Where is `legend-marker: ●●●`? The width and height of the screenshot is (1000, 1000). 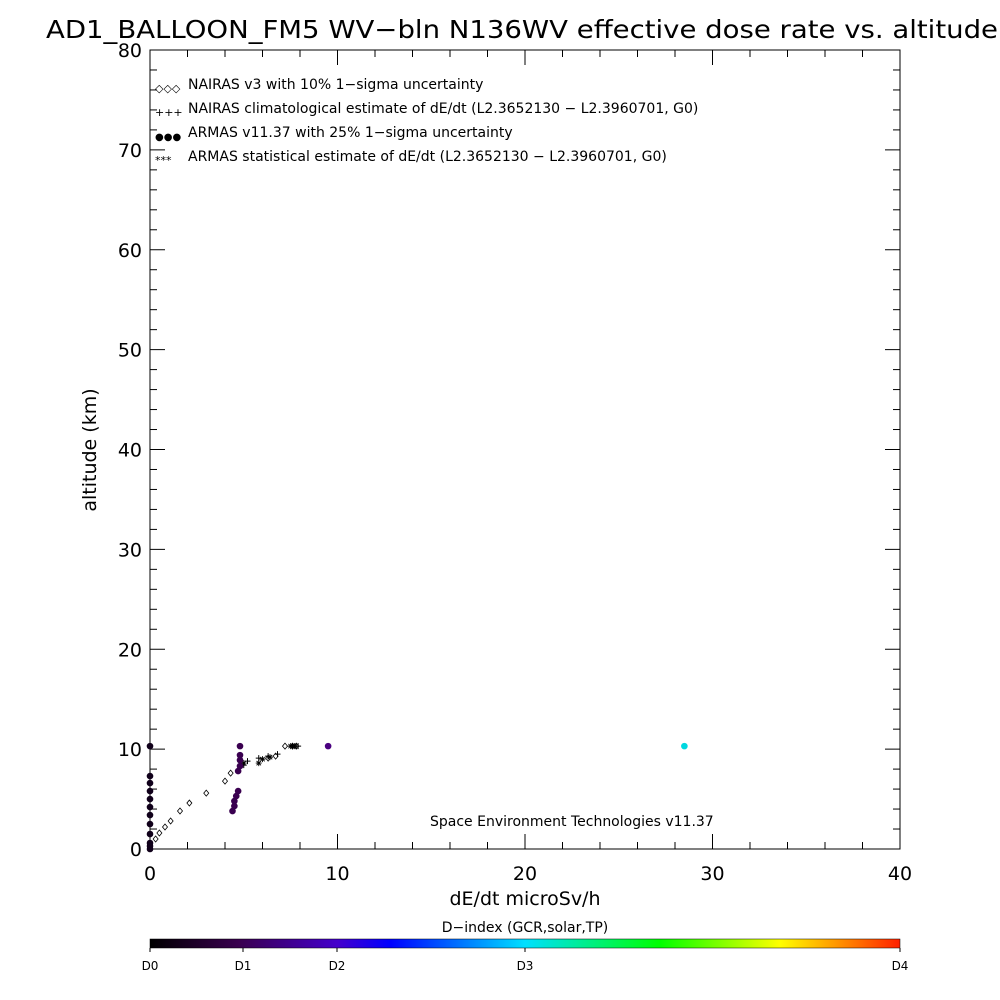 legend-marker: ●●● is located at coordinates (168, 137).